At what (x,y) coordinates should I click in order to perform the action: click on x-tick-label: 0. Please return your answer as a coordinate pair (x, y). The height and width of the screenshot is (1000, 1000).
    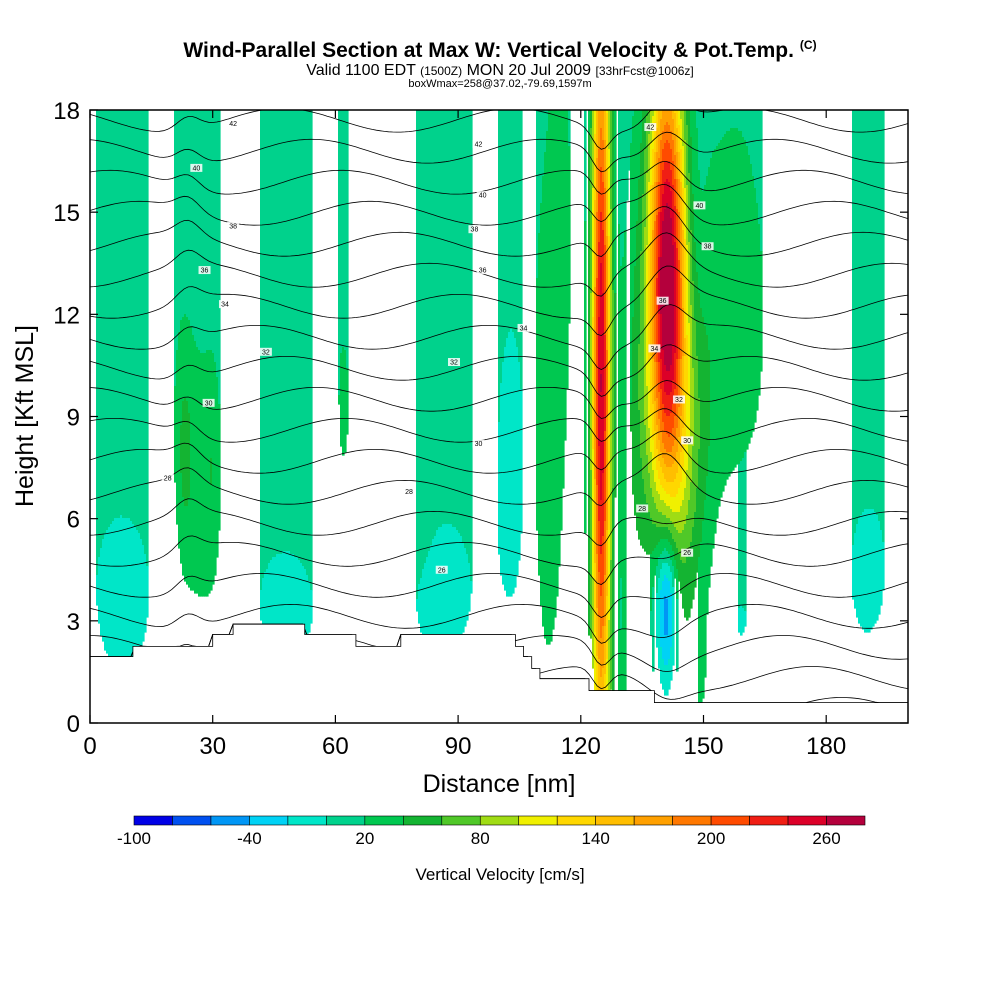
    Looking at the image, I should click on (89, 746).